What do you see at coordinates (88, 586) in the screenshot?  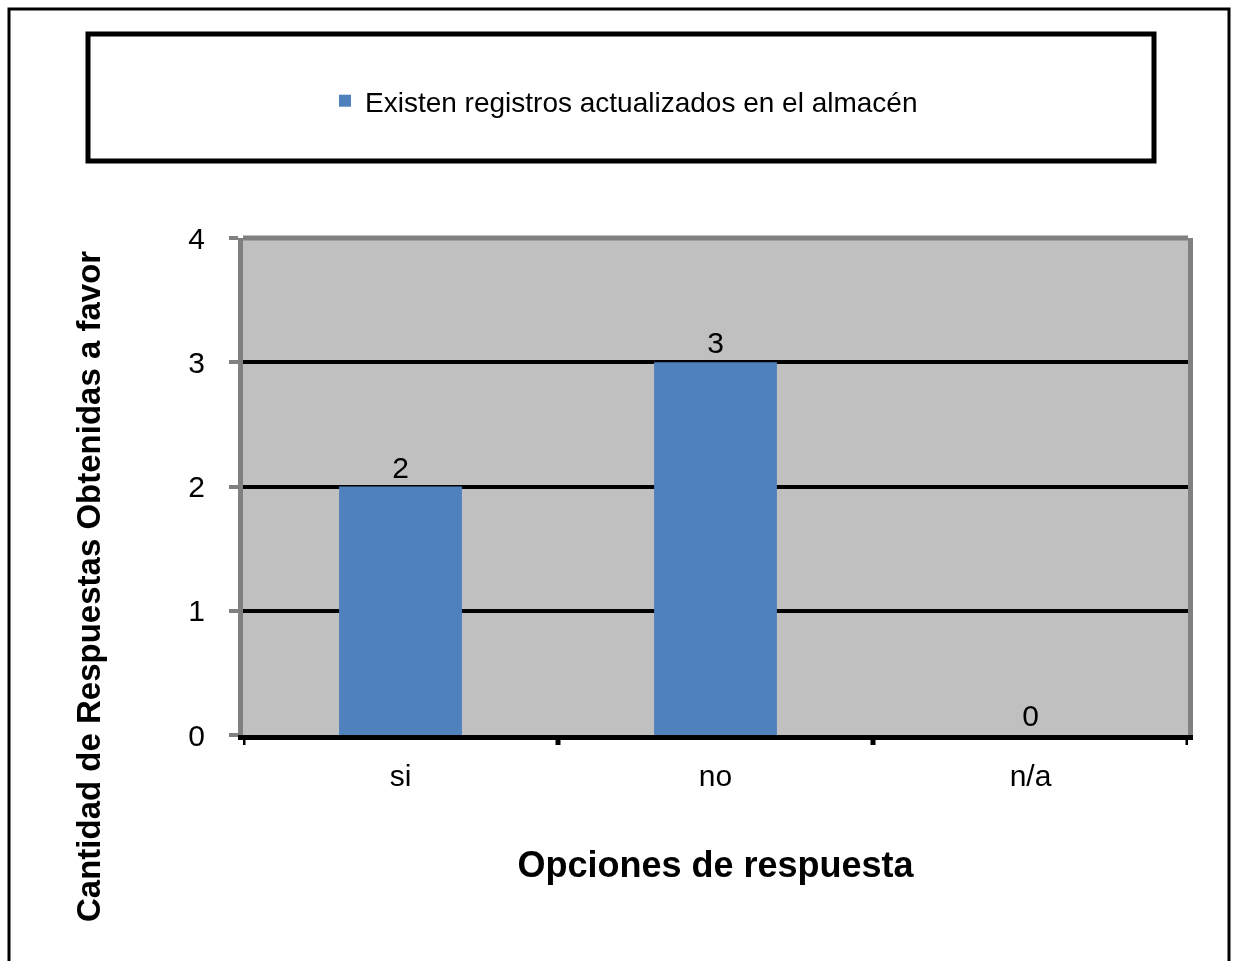 I see `y-axis-title: Cantidad de Respuestas Obtenidas a favor` at bounding box center [88, 586].